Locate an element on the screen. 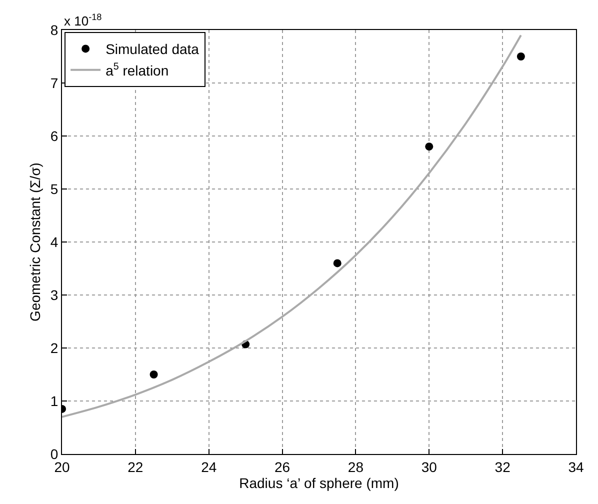 The width and height of the screenshot is (598, 504). x-axis-title: Radius ‘a’ of sphere (mm) is located at coordinates (319, 482).